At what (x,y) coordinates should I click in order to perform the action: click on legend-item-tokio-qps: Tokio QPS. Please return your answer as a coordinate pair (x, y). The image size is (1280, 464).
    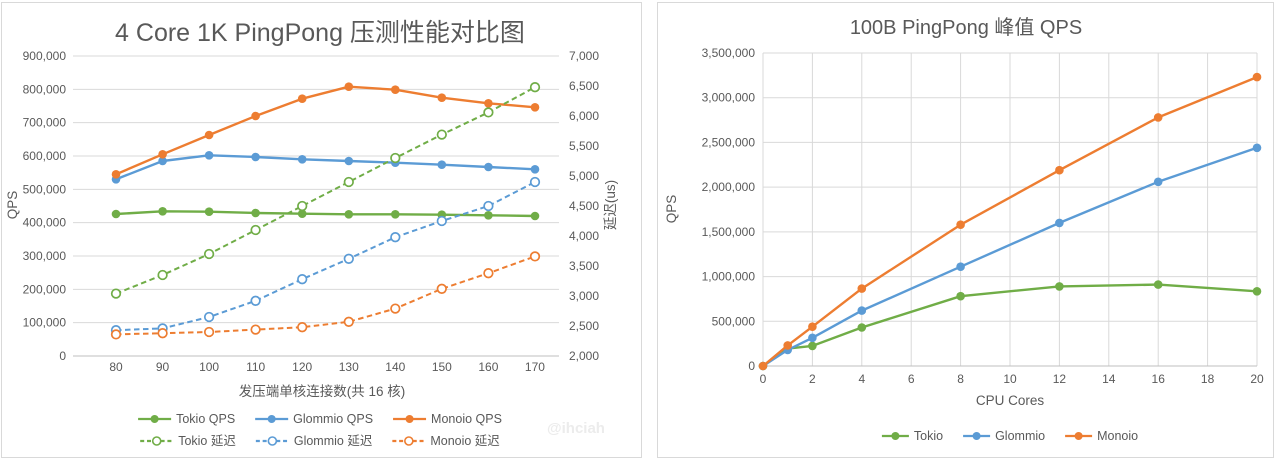
    Looking at the image, I should click on (186, 419).